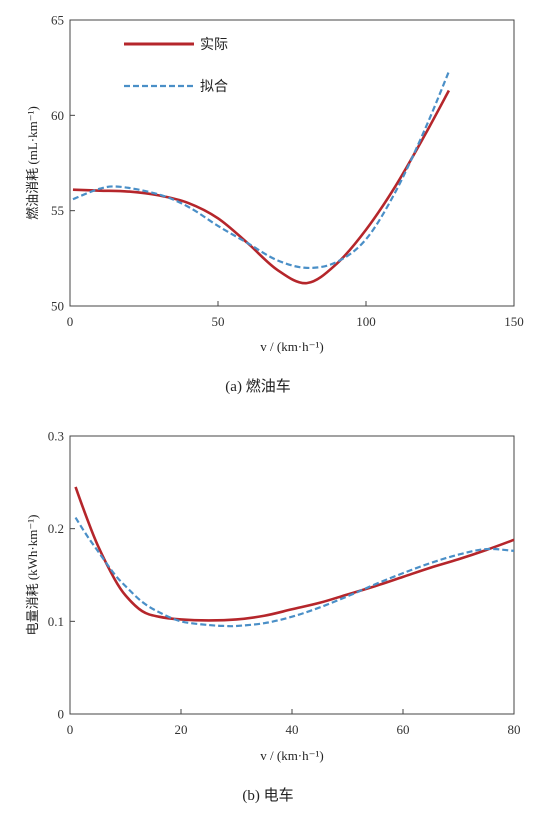 This screenshot has width=550, height=816. Describe the element at coordinates (32, 163) in the screenshot. I see `y-axis-label: 燃油消耗 (mL·km⁻¹)` at that location.